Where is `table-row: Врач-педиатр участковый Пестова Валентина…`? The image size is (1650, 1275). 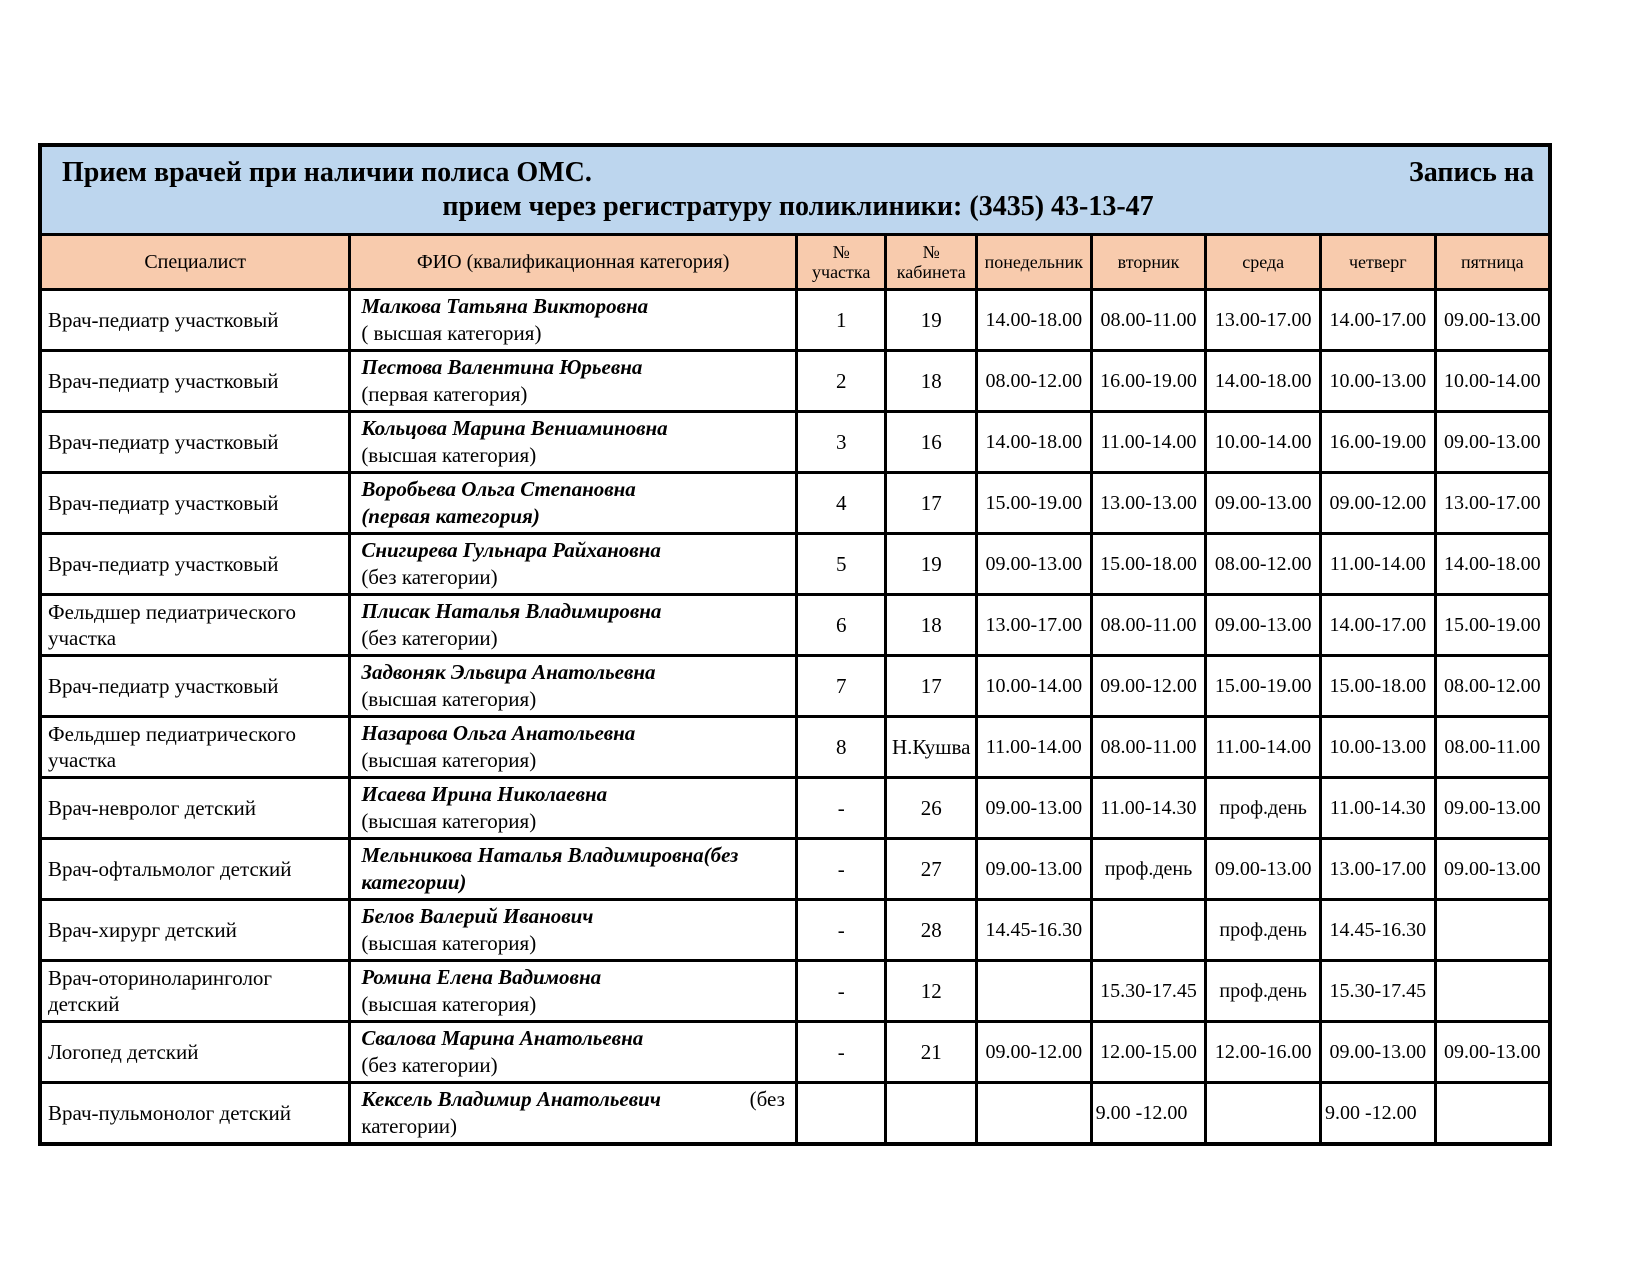
table-row: Врач-педиатр участковый Пестова Валентина… is located at coordinates (795, 381).